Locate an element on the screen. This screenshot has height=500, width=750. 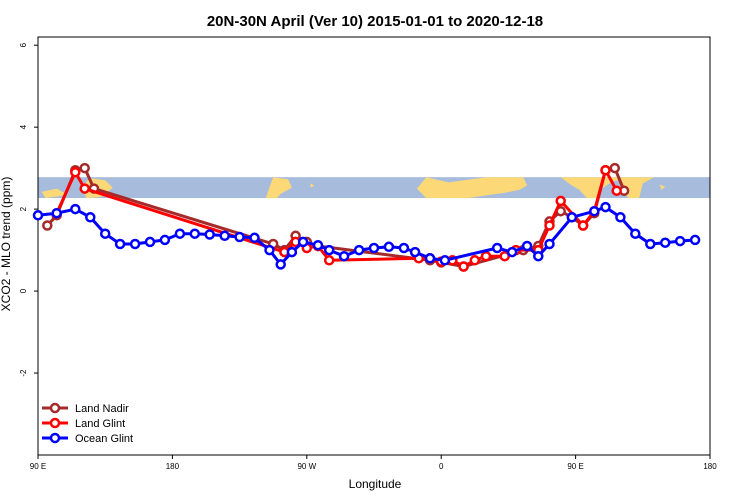
x-tick-label-3: 0 is located at coordinates (441, 466).